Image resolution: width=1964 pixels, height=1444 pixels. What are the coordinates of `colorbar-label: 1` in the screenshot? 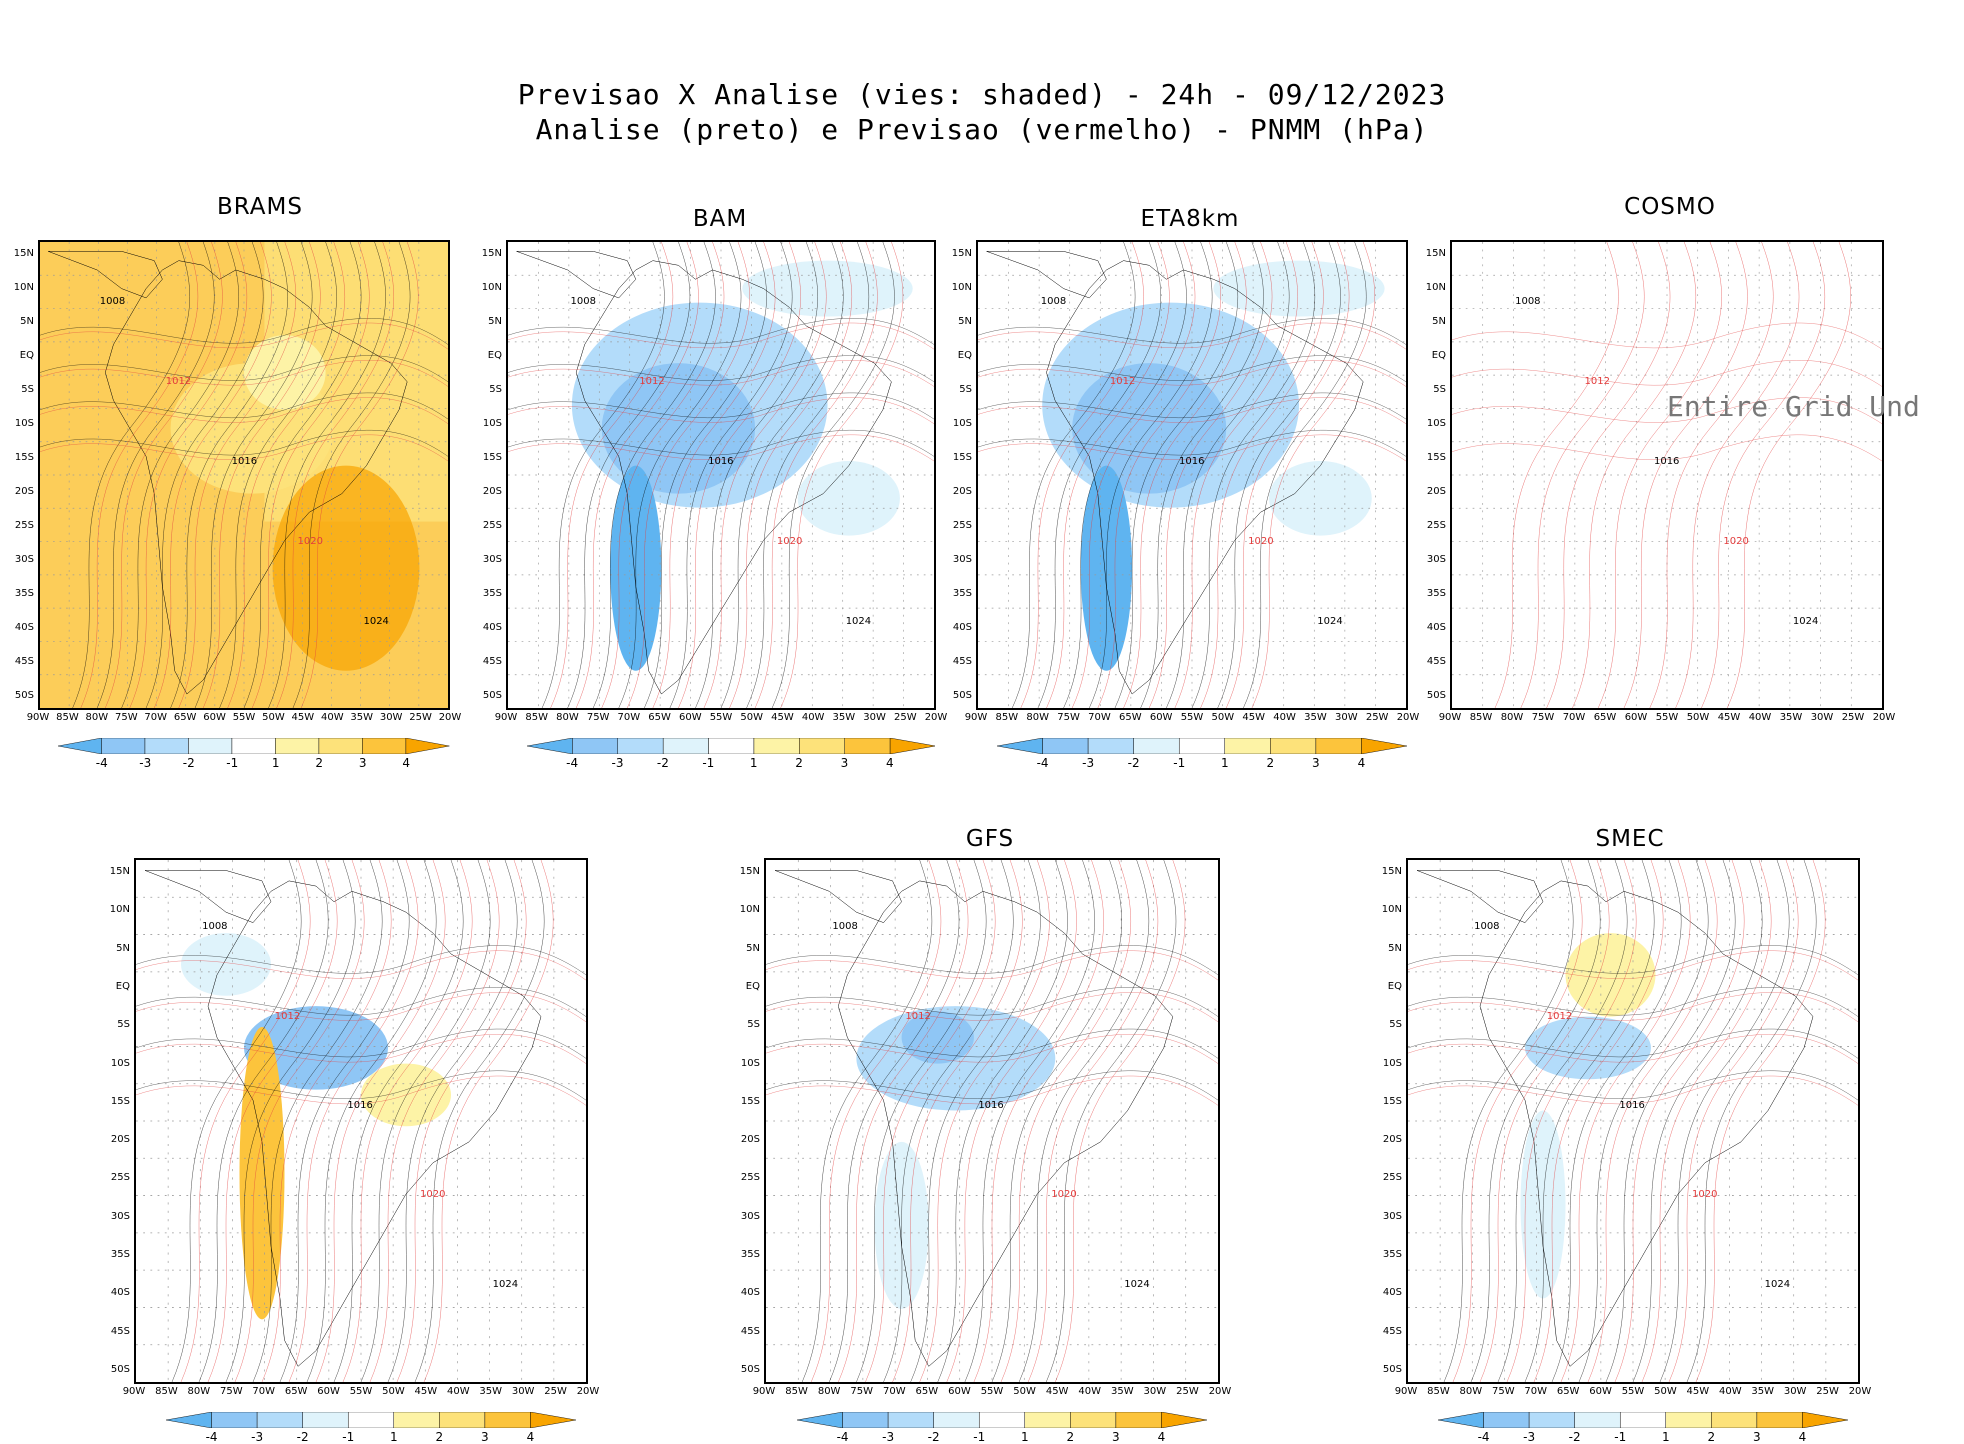 It's located at (1224, 763).